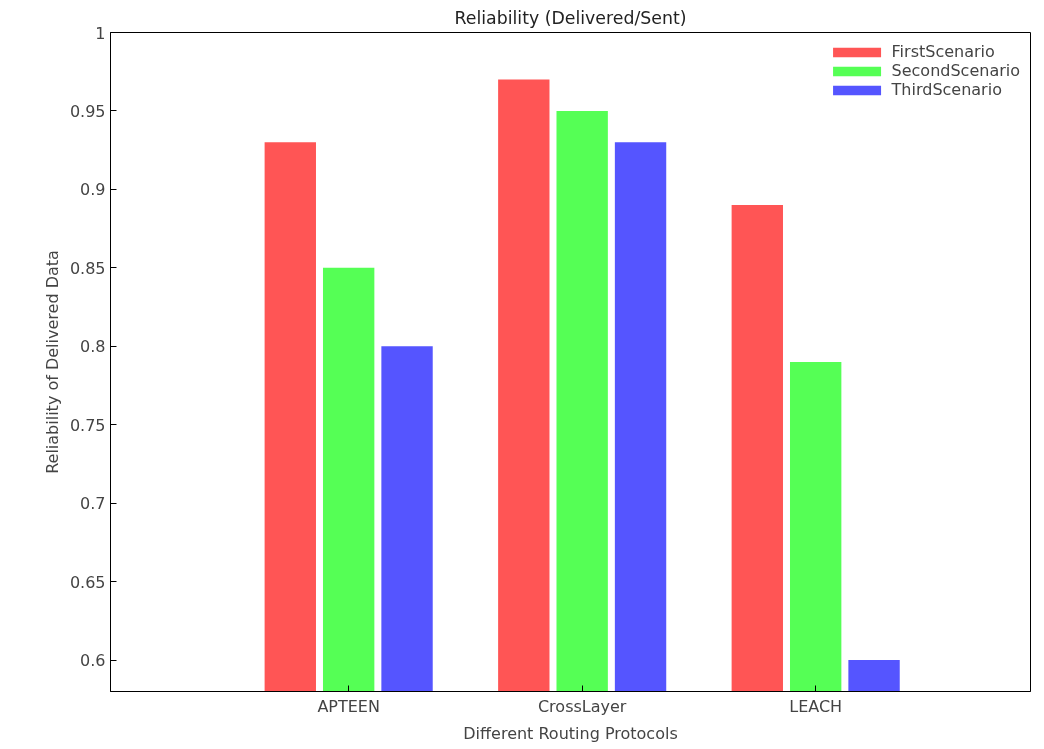 This screenshot has width=1044, height=749. Describe the element at coordinates (52, 362) in the screenshot. I see `y-axis-title: Reliability of Delivered Data` at that location.